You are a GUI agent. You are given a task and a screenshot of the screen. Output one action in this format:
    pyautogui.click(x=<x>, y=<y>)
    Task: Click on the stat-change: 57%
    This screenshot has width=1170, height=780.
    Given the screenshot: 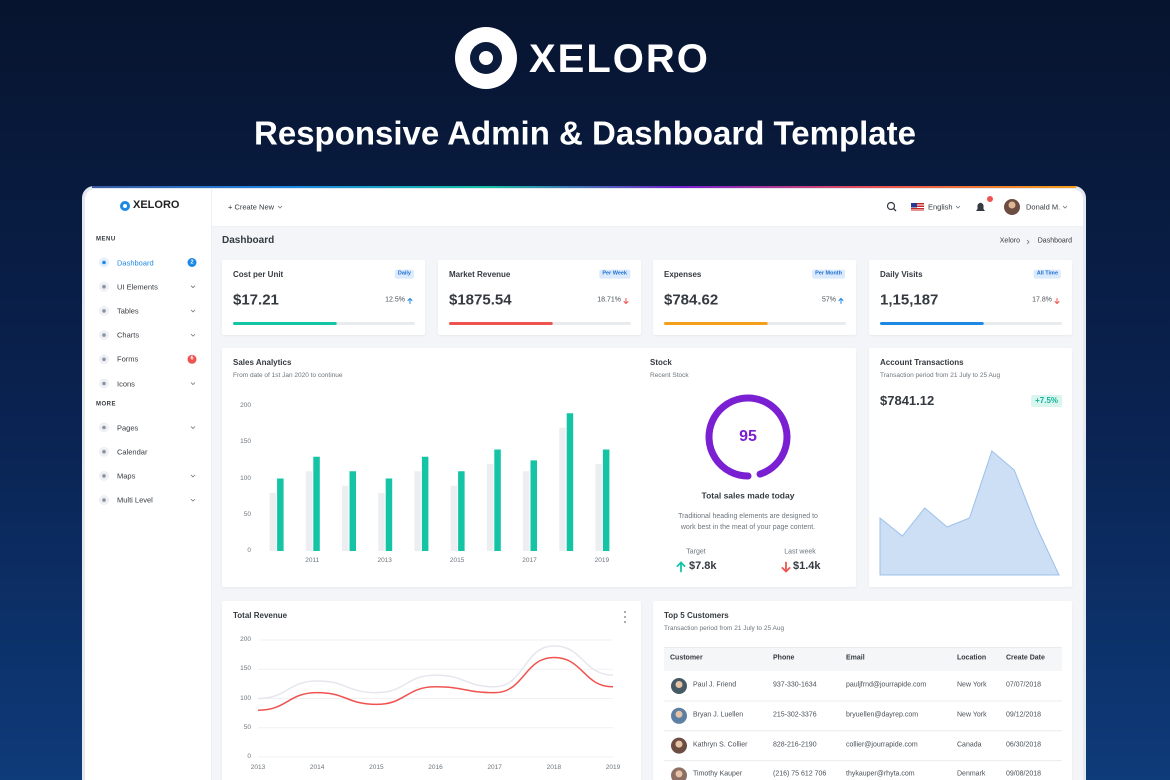 What is the action you would take?
    pyautogui.click(x=828, y=300)
    